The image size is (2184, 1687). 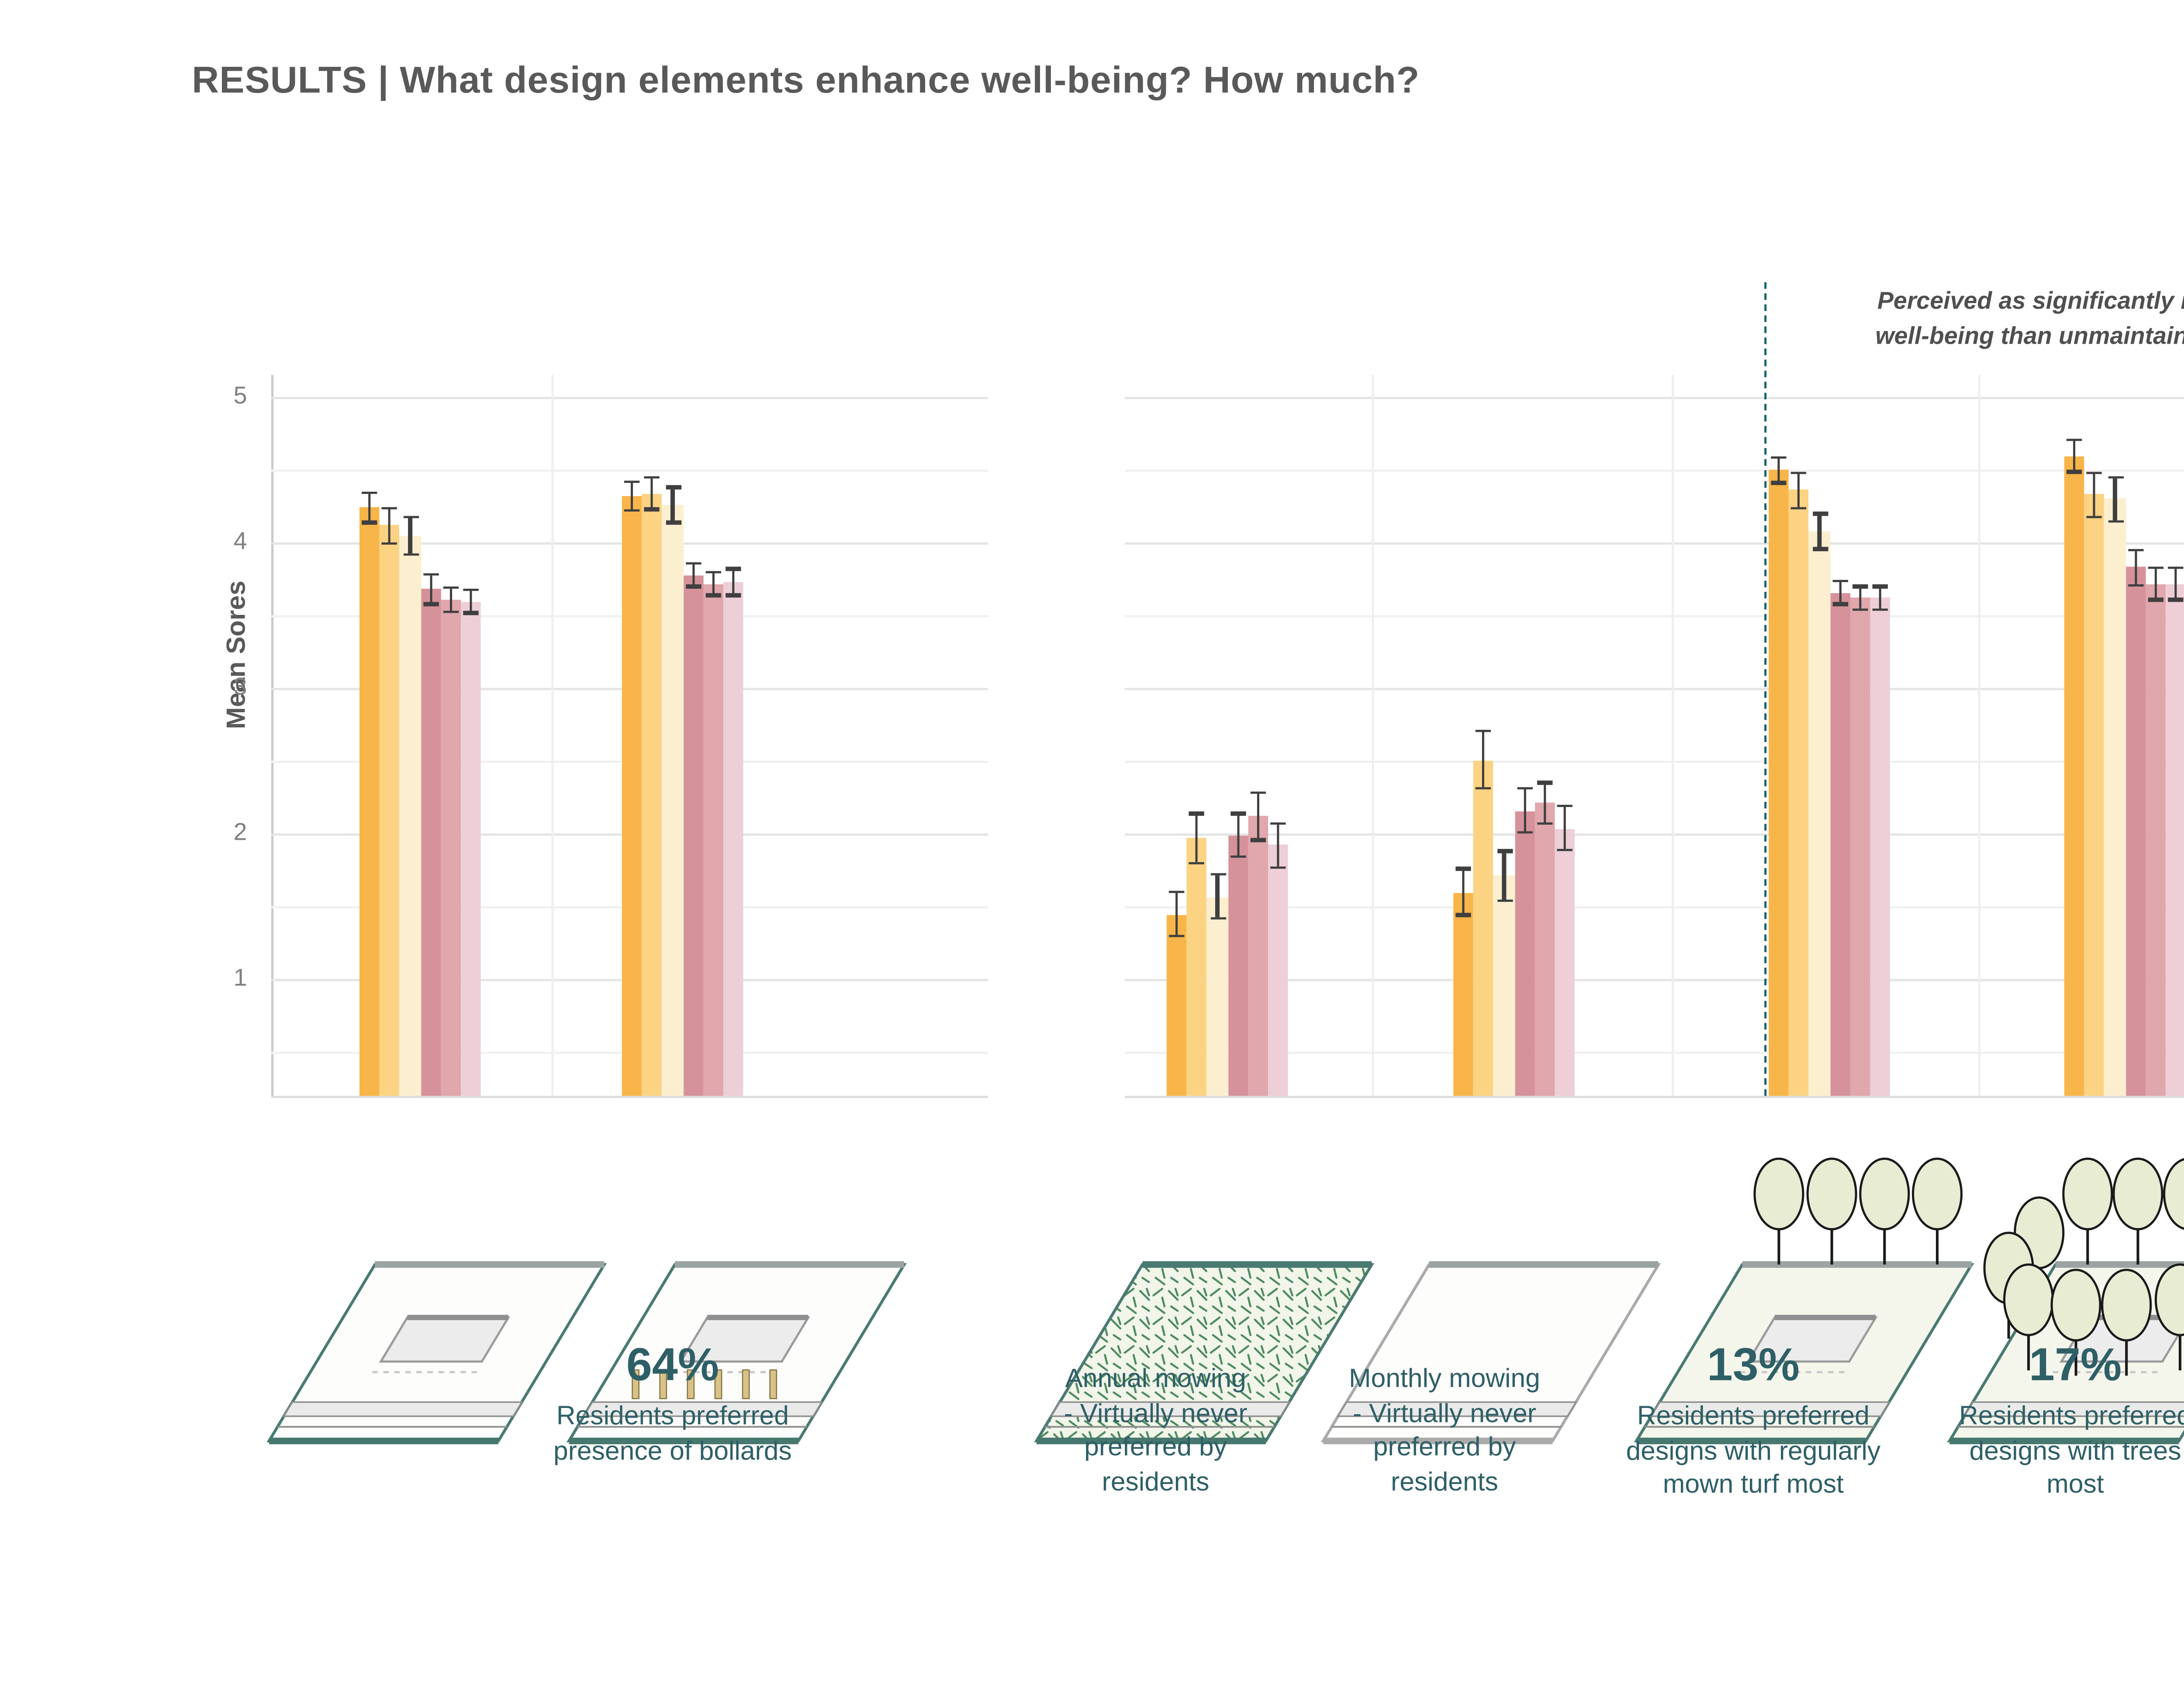 What do you see at coordinates (652, 794) in the screenshot?
I see `bar-safe` at bounding box center [652, 794].